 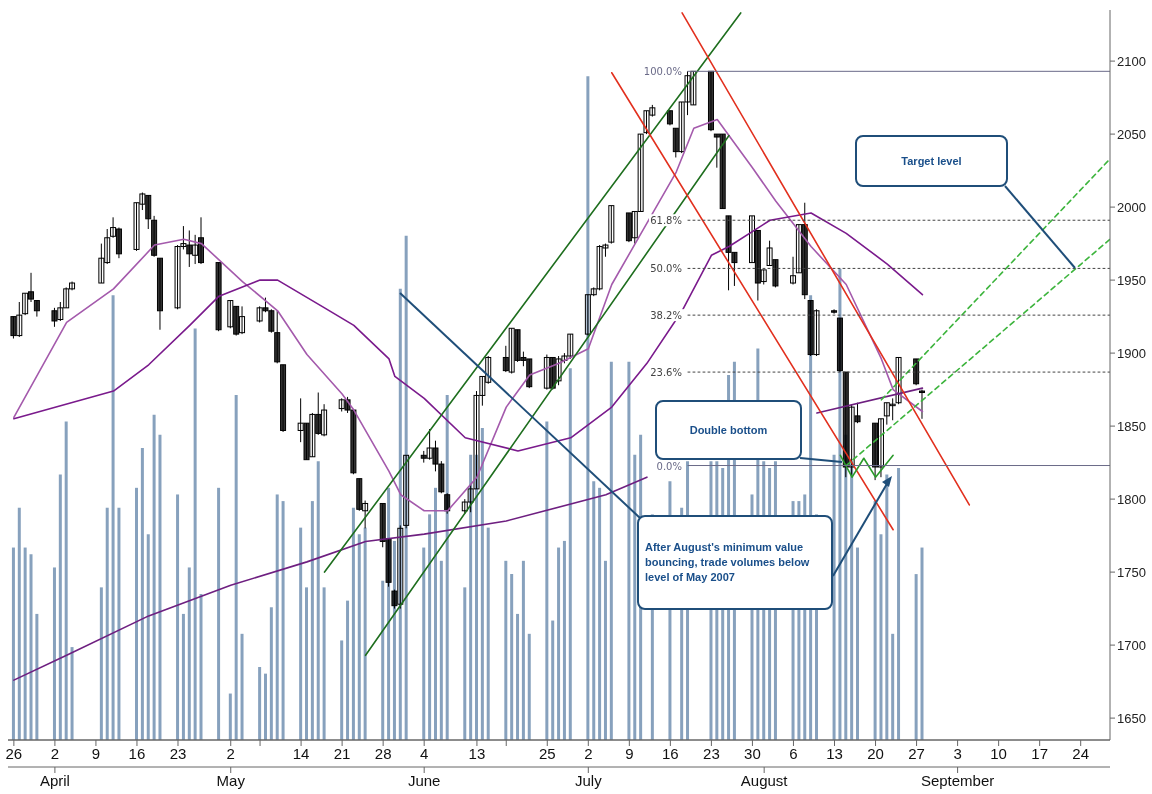 I want to click on series-label: 50.0%, so click(x=666, y=269).